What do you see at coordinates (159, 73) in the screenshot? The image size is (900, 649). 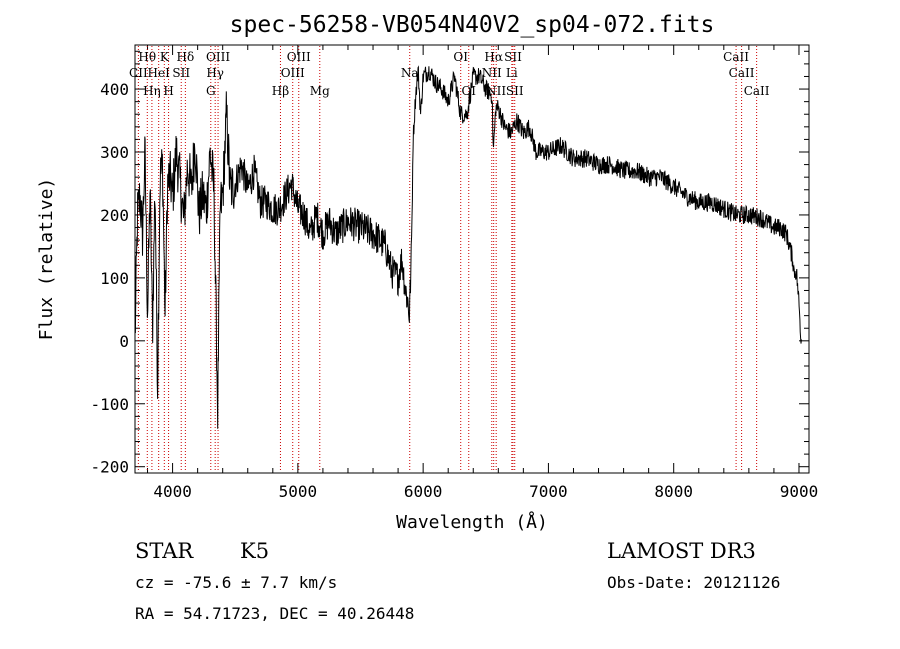 I see `spectral-line-label: HeI` at bounding box center [159, 73].